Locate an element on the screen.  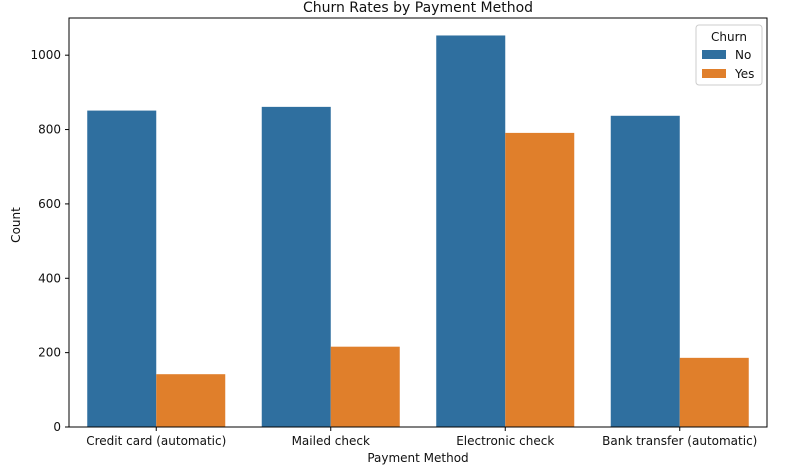
legend-label-no: No is located at coordinates (743, 55).